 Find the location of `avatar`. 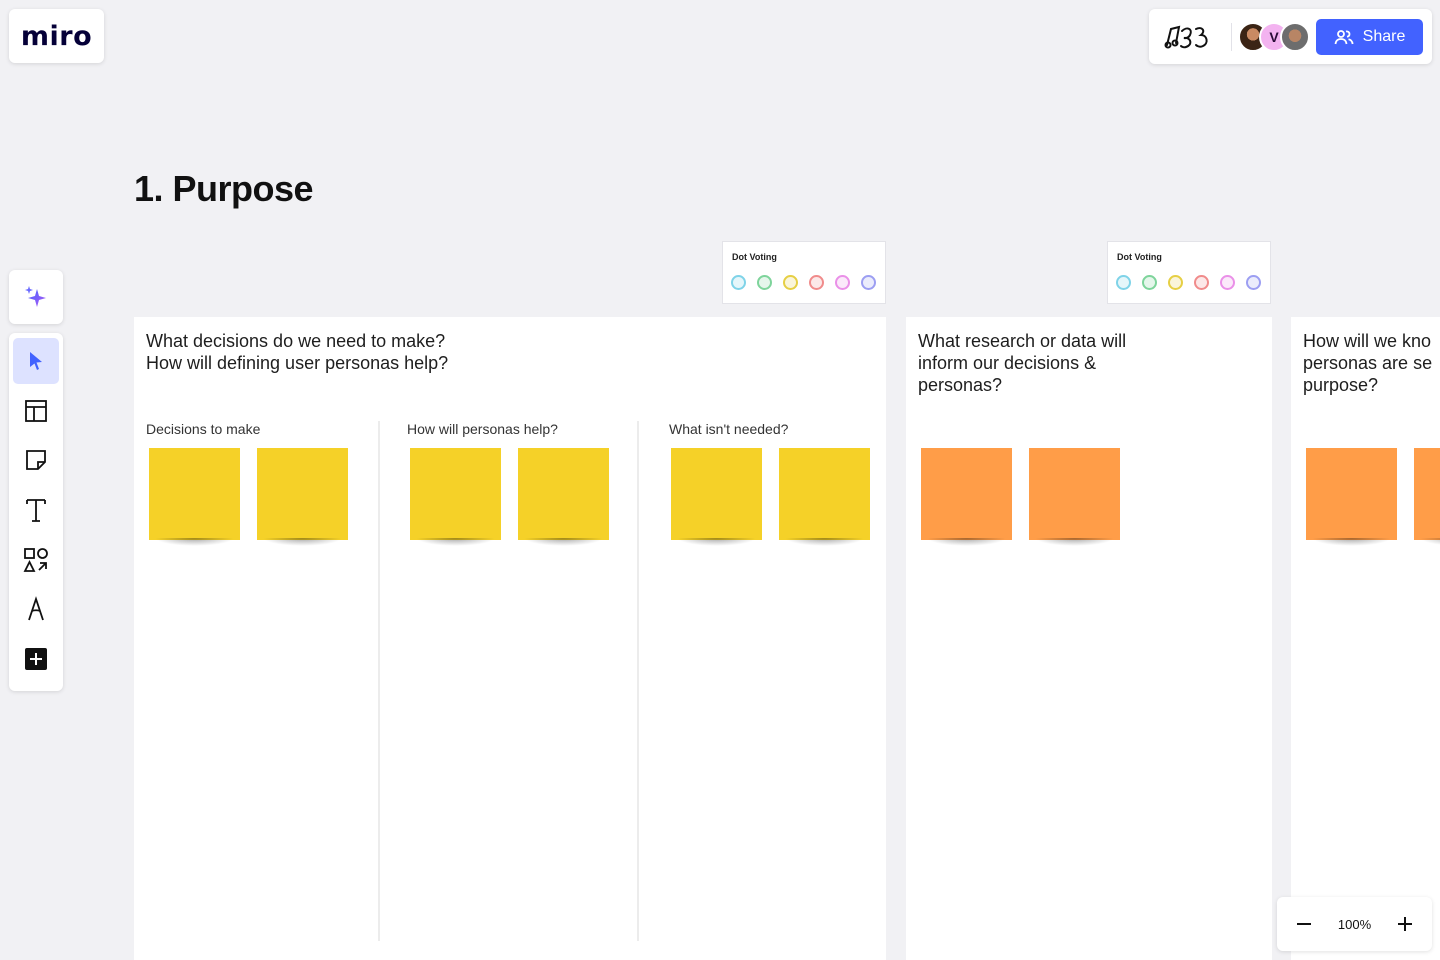

avatar is located at coordinates (1295, 36).